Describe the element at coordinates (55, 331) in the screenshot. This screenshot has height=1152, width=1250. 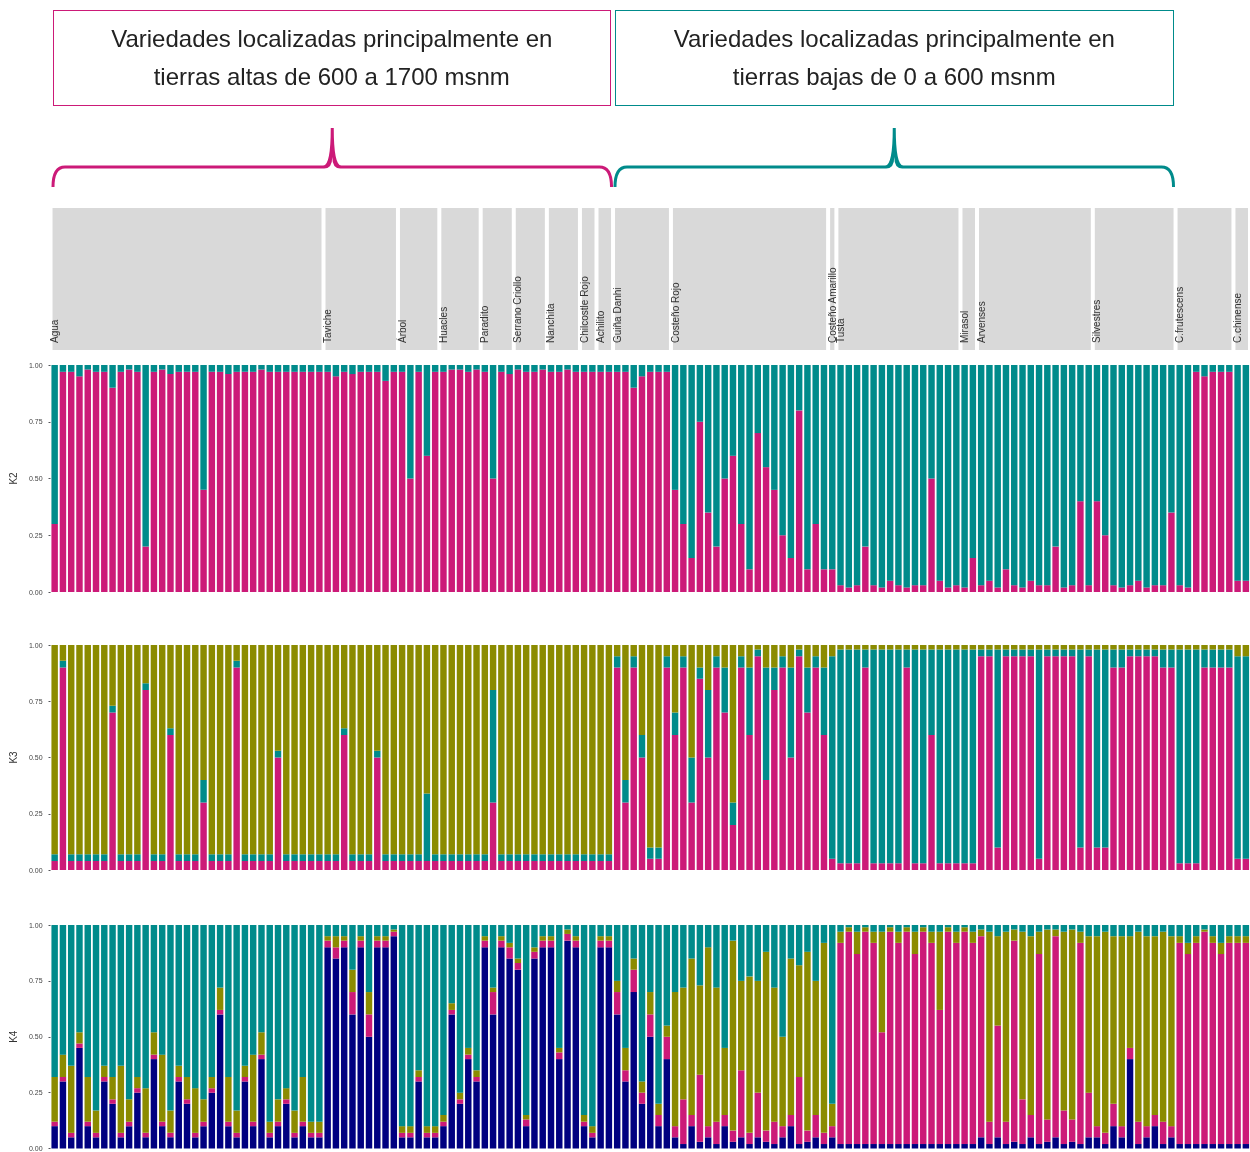
I see `x-tick-label: Agua` at that location.